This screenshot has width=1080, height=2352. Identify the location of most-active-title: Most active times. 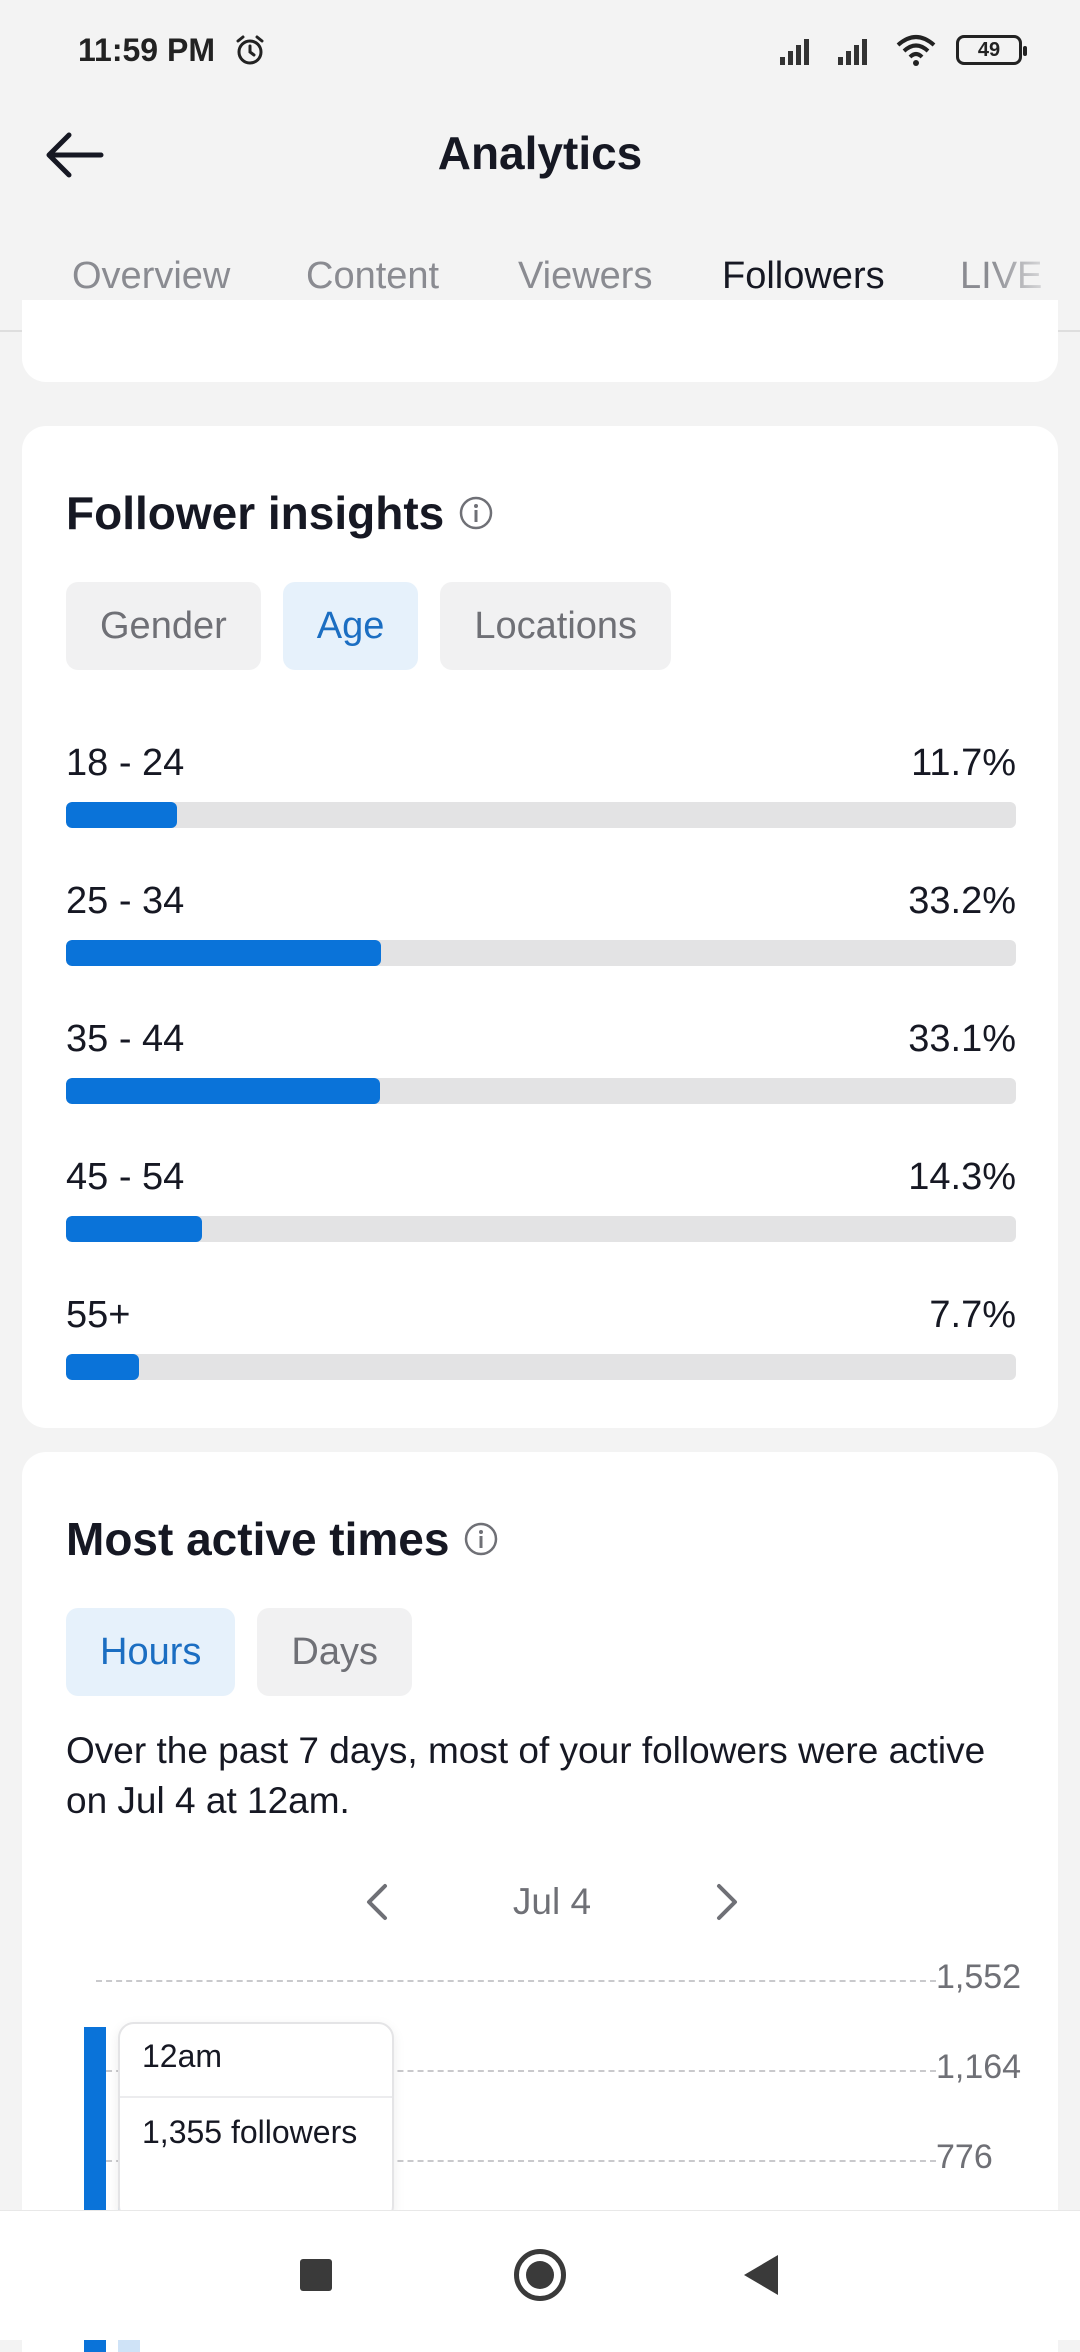
(282, 1539).